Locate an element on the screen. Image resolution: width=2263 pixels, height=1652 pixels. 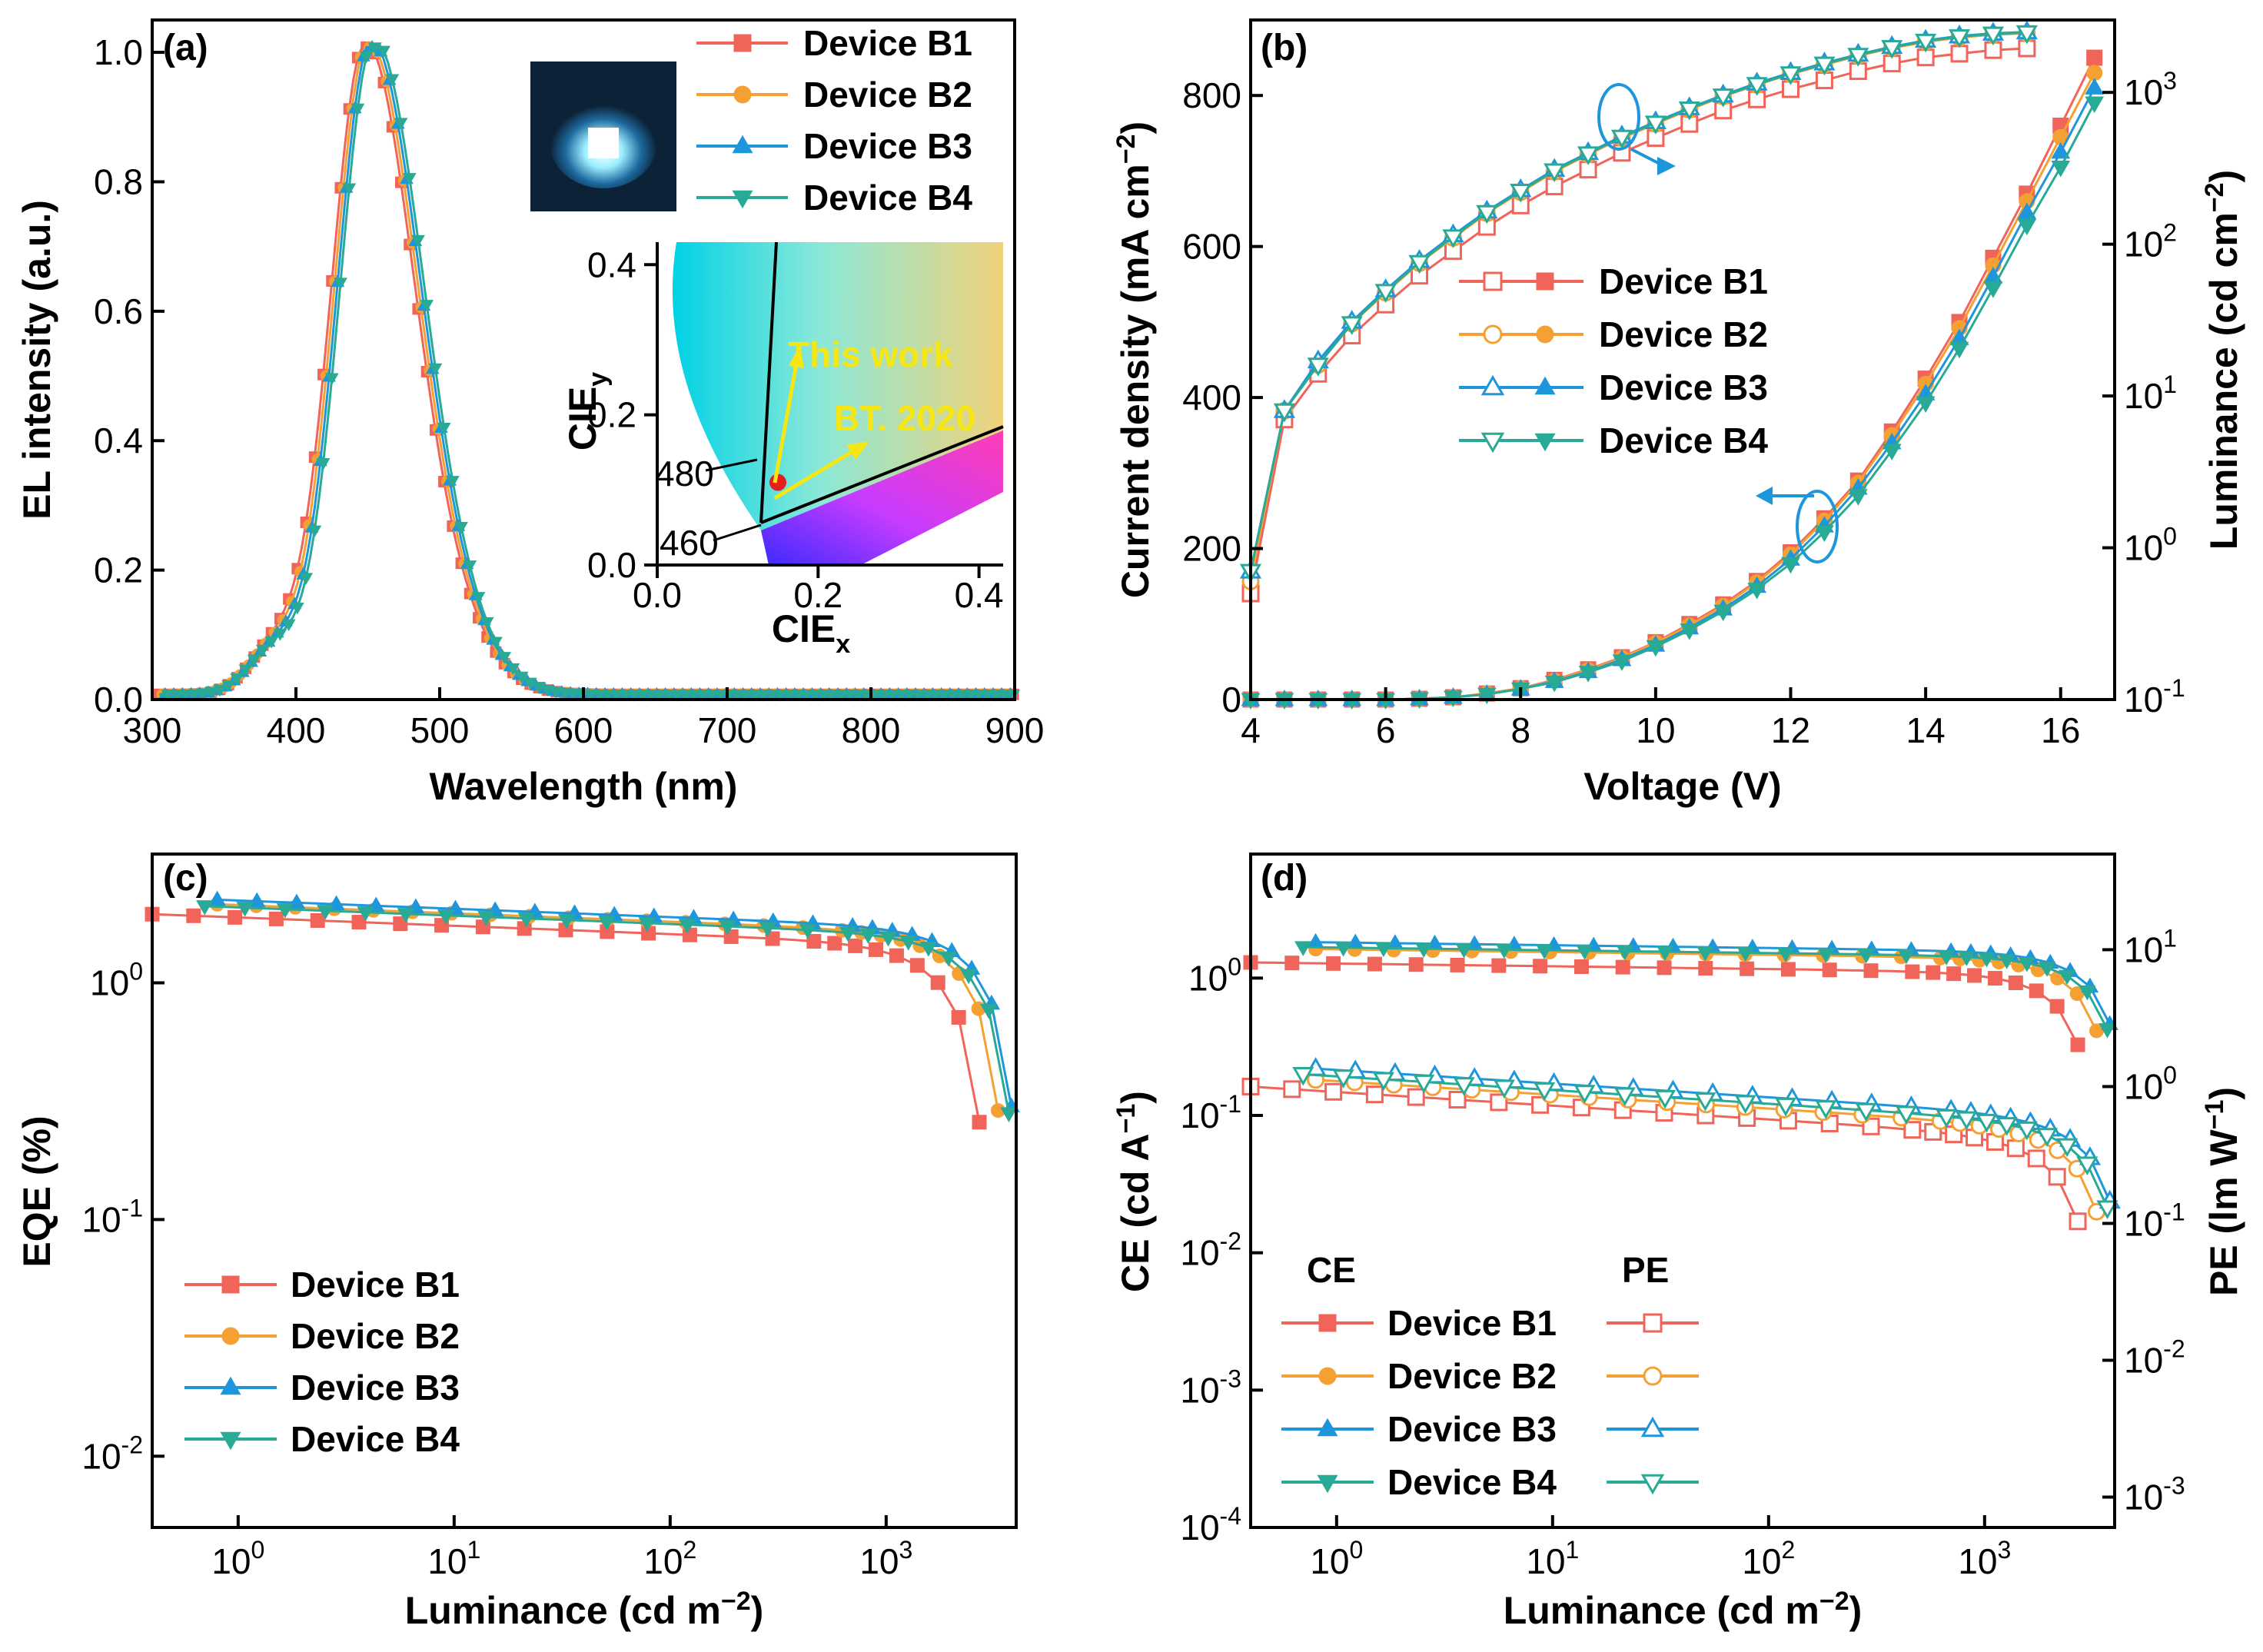
panel-d-xlabel: Luminance (cd m−2) is located at coordinates (1684, 1610).